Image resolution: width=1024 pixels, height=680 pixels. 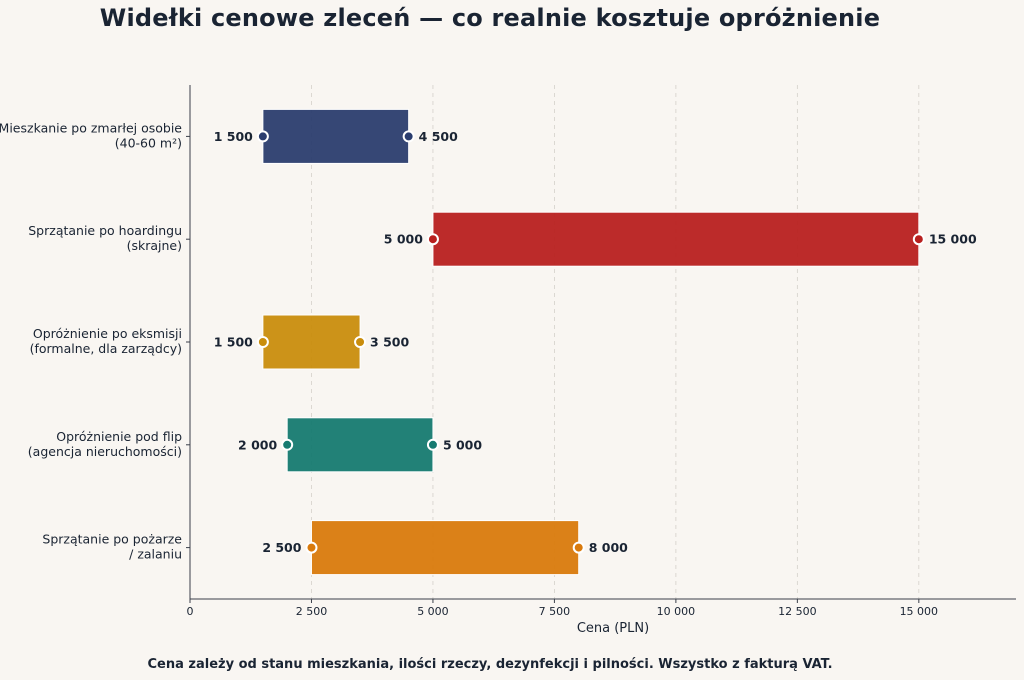 What do you see at coordinates (119, 436) in the screenshot?
I see `category-label-line: Opróżnienie pod flip` at bounding box center [119, 436].